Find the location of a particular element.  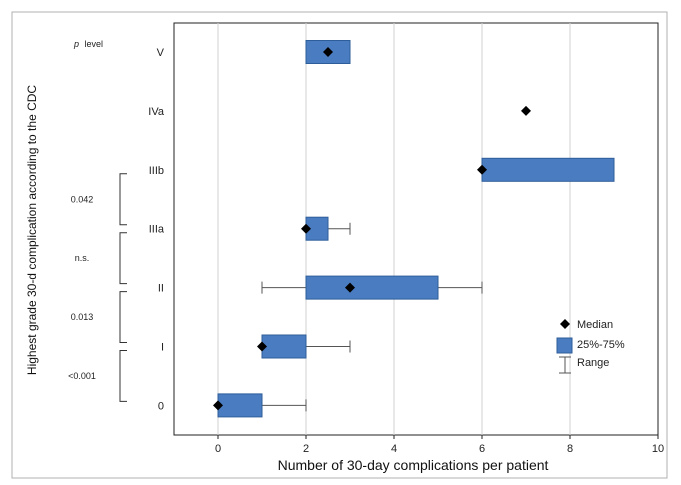

legend-box-label: 25%-75% is located at coordinates (601, 345).